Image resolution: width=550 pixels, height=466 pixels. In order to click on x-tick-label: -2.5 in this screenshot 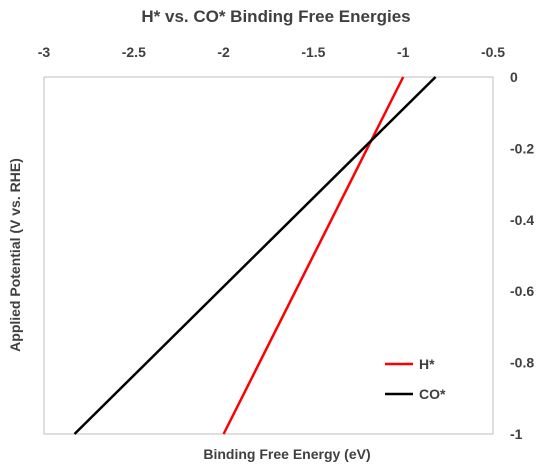, I will do `click(134, 52)`.